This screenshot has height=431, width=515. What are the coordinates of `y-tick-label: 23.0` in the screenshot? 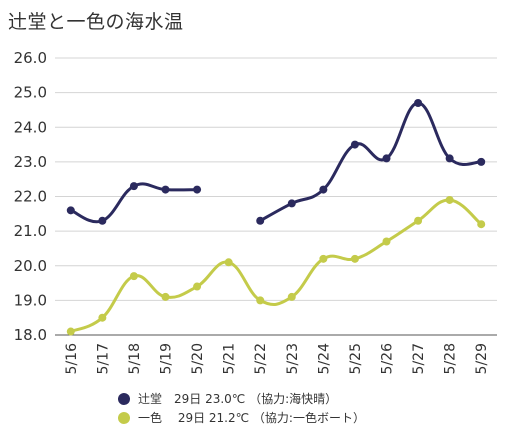 It's located at (30, 162).